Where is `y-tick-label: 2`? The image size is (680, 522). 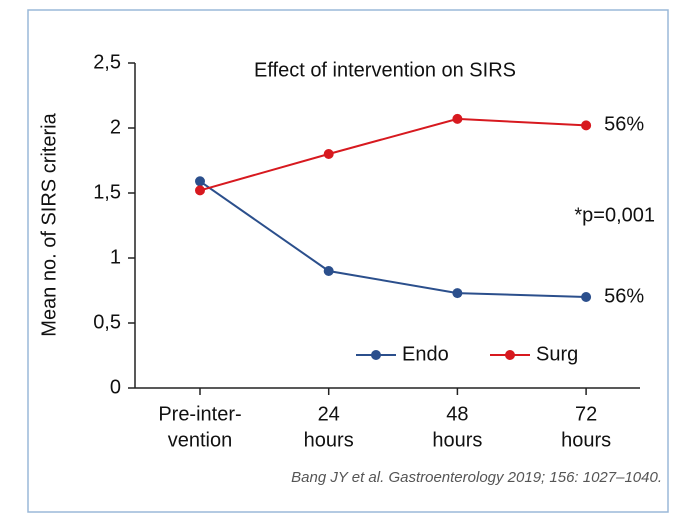
y-tick-label: 2 is located at coordinates (115, 127).